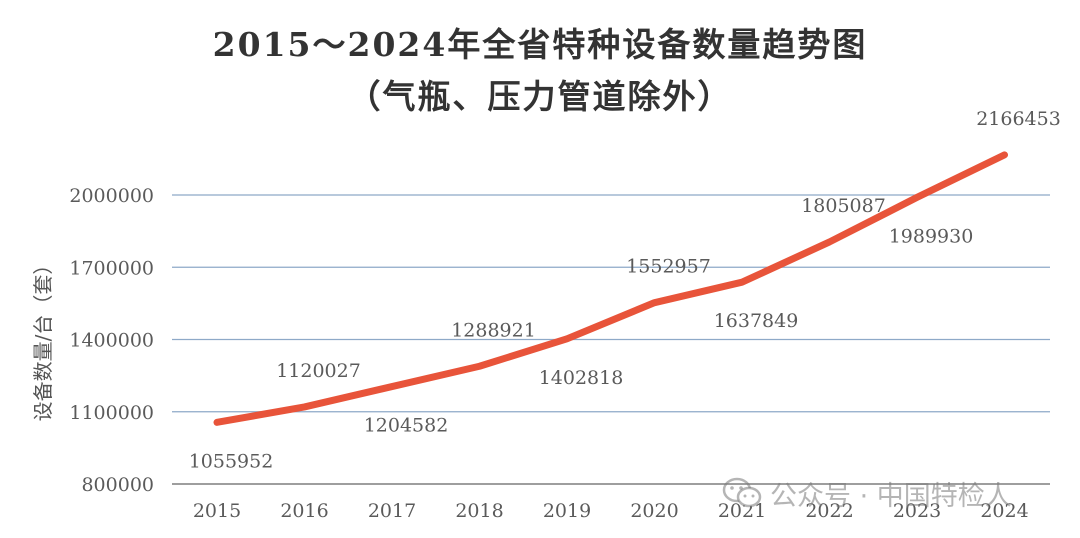  I want to click on y-tick-label: 1100000, so click(111, 413).